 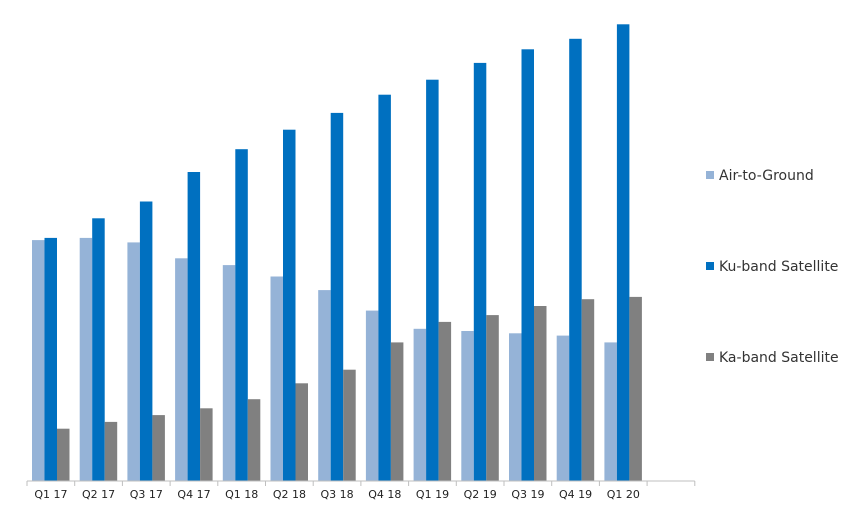 What do you see at coordinates (527, 494) in the screenshot?
I see `x-tick-label: Q3 19` at bounding box center [527, 494].